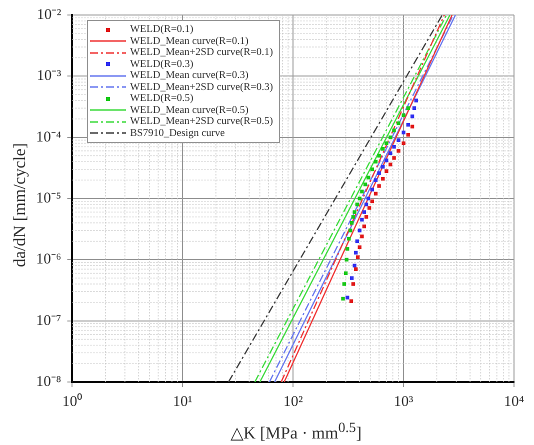 The width and height of the screenshot is (534, 445). Describe the element at coordinates (49, 14) in the screenshot. I see `y-tick-label: 10⁻²` at that location.